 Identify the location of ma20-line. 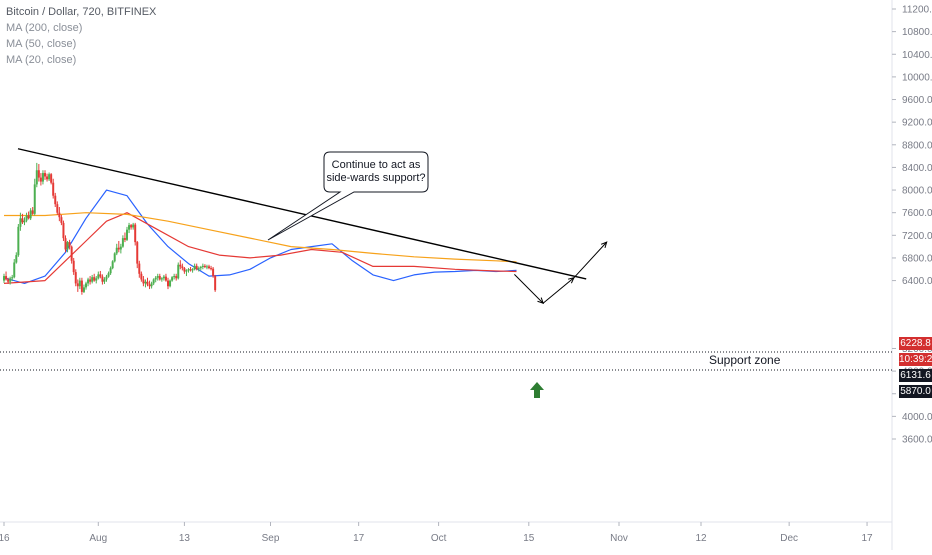
(260, 236).